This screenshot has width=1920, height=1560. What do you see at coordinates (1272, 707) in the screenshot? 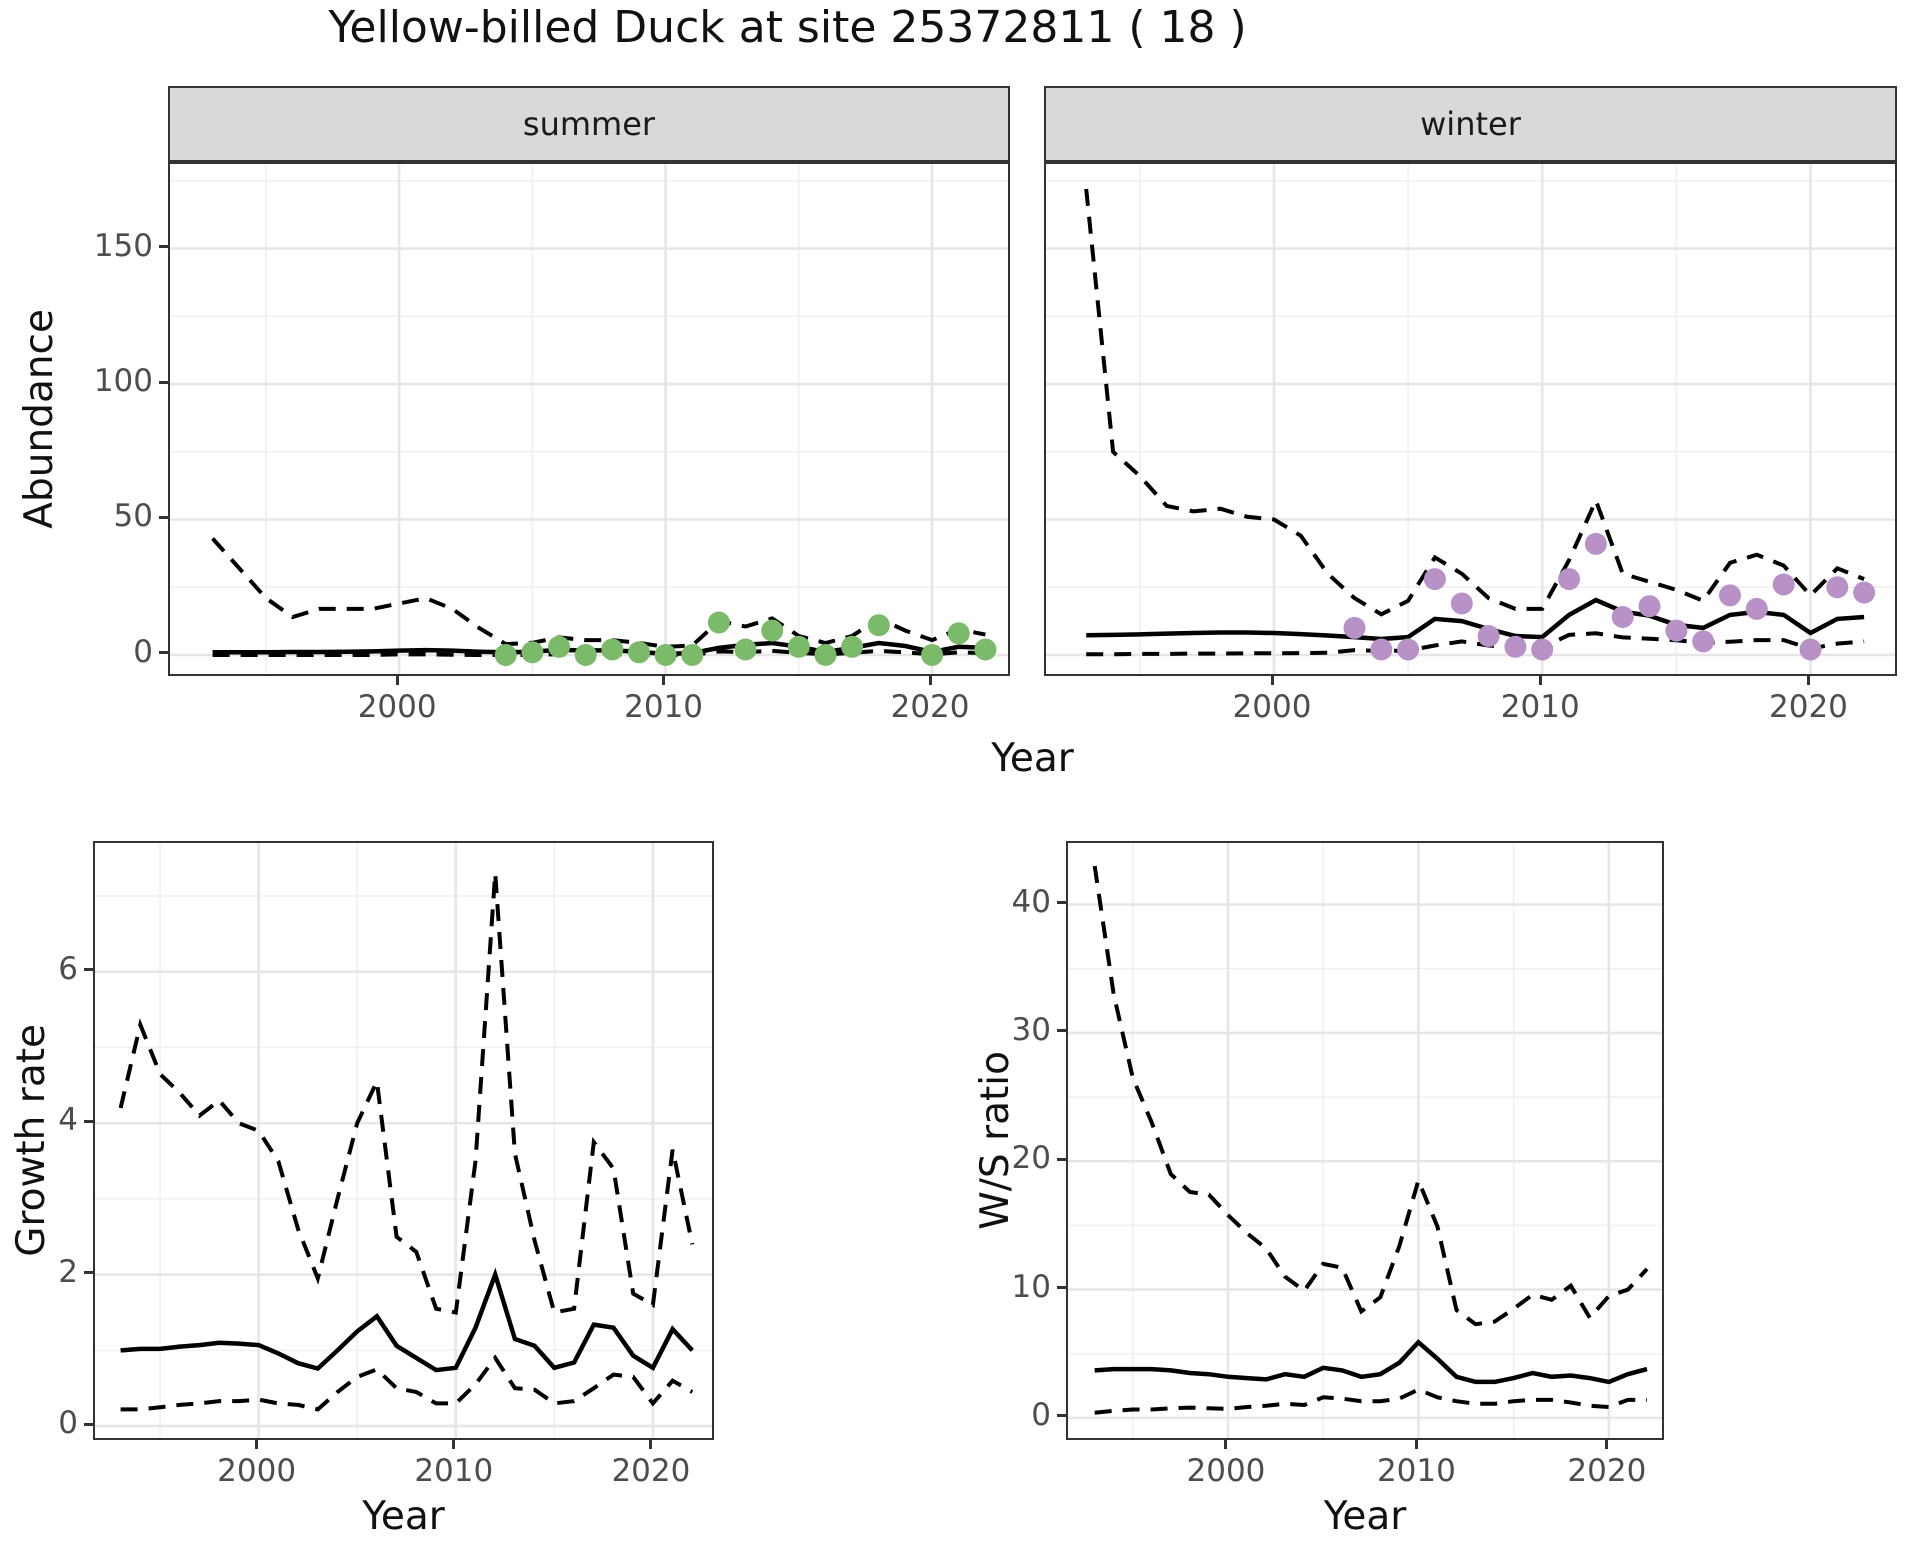
I see `x-tick-label-abundance-winter: 2000` at bounding box center [1272, 707].